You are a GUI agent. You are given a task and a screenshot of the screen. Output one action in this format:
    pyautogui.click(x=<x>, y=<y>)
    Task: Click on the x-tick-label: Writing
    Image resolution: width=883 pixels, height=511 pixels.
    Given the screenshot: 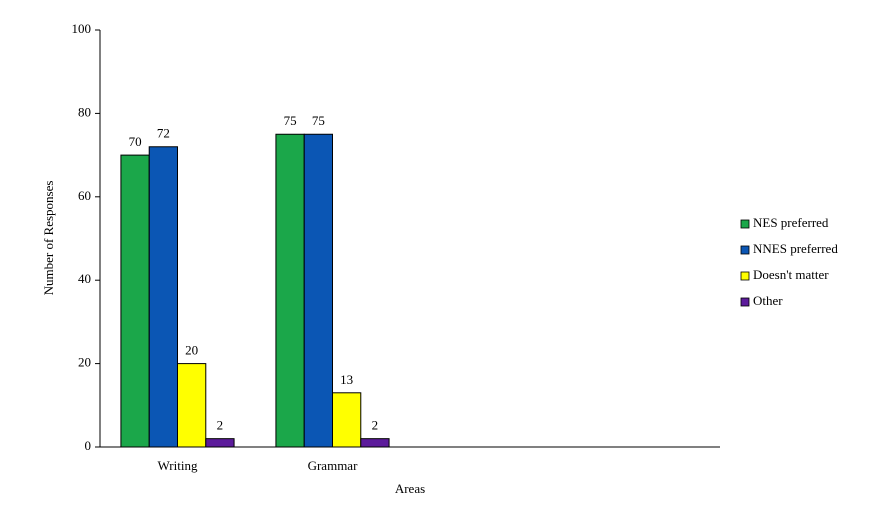 What is the action you would take?
    pyautogui.click(x=178, y=465)
    